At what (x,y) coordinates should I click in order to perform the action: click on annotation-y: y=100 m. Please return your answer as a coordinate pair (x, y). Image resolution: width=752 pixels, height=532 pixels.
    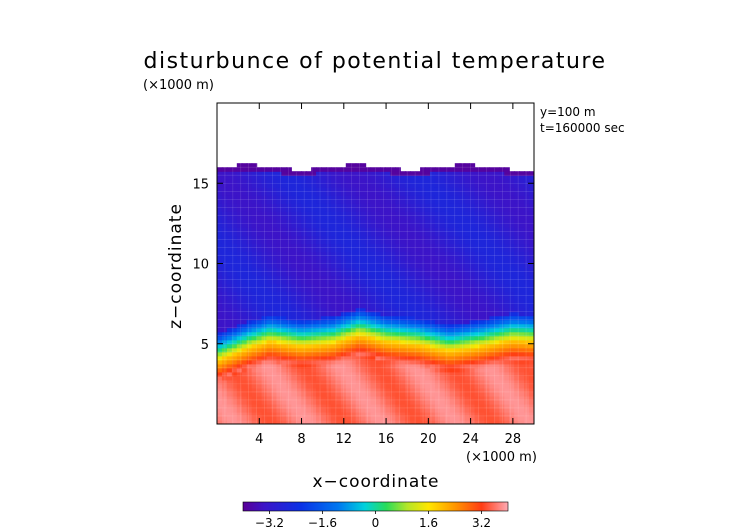
    Looking at the image, I should click on (568, 112).